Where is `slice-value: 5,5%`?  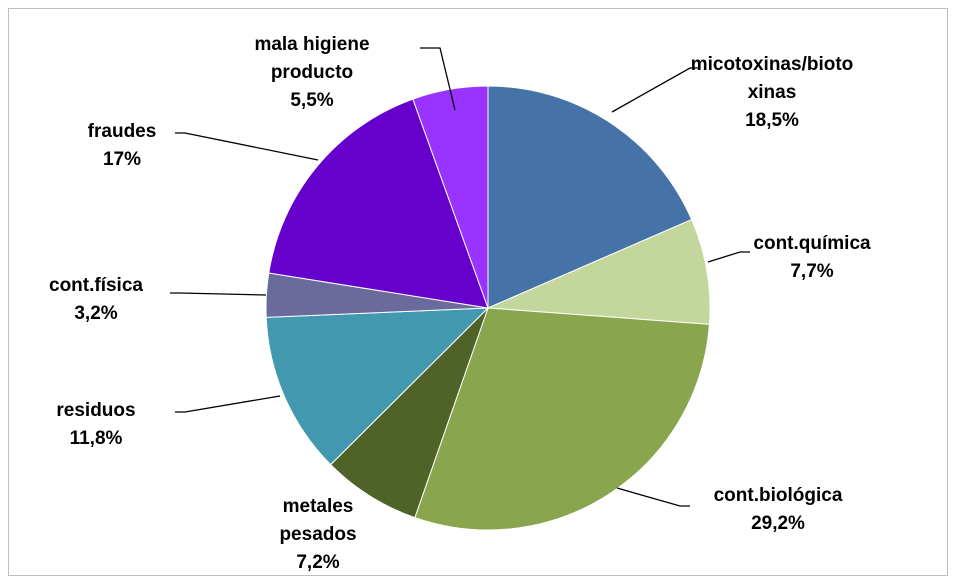
slice-value: 5,5% is located at coordinates (312, 100).